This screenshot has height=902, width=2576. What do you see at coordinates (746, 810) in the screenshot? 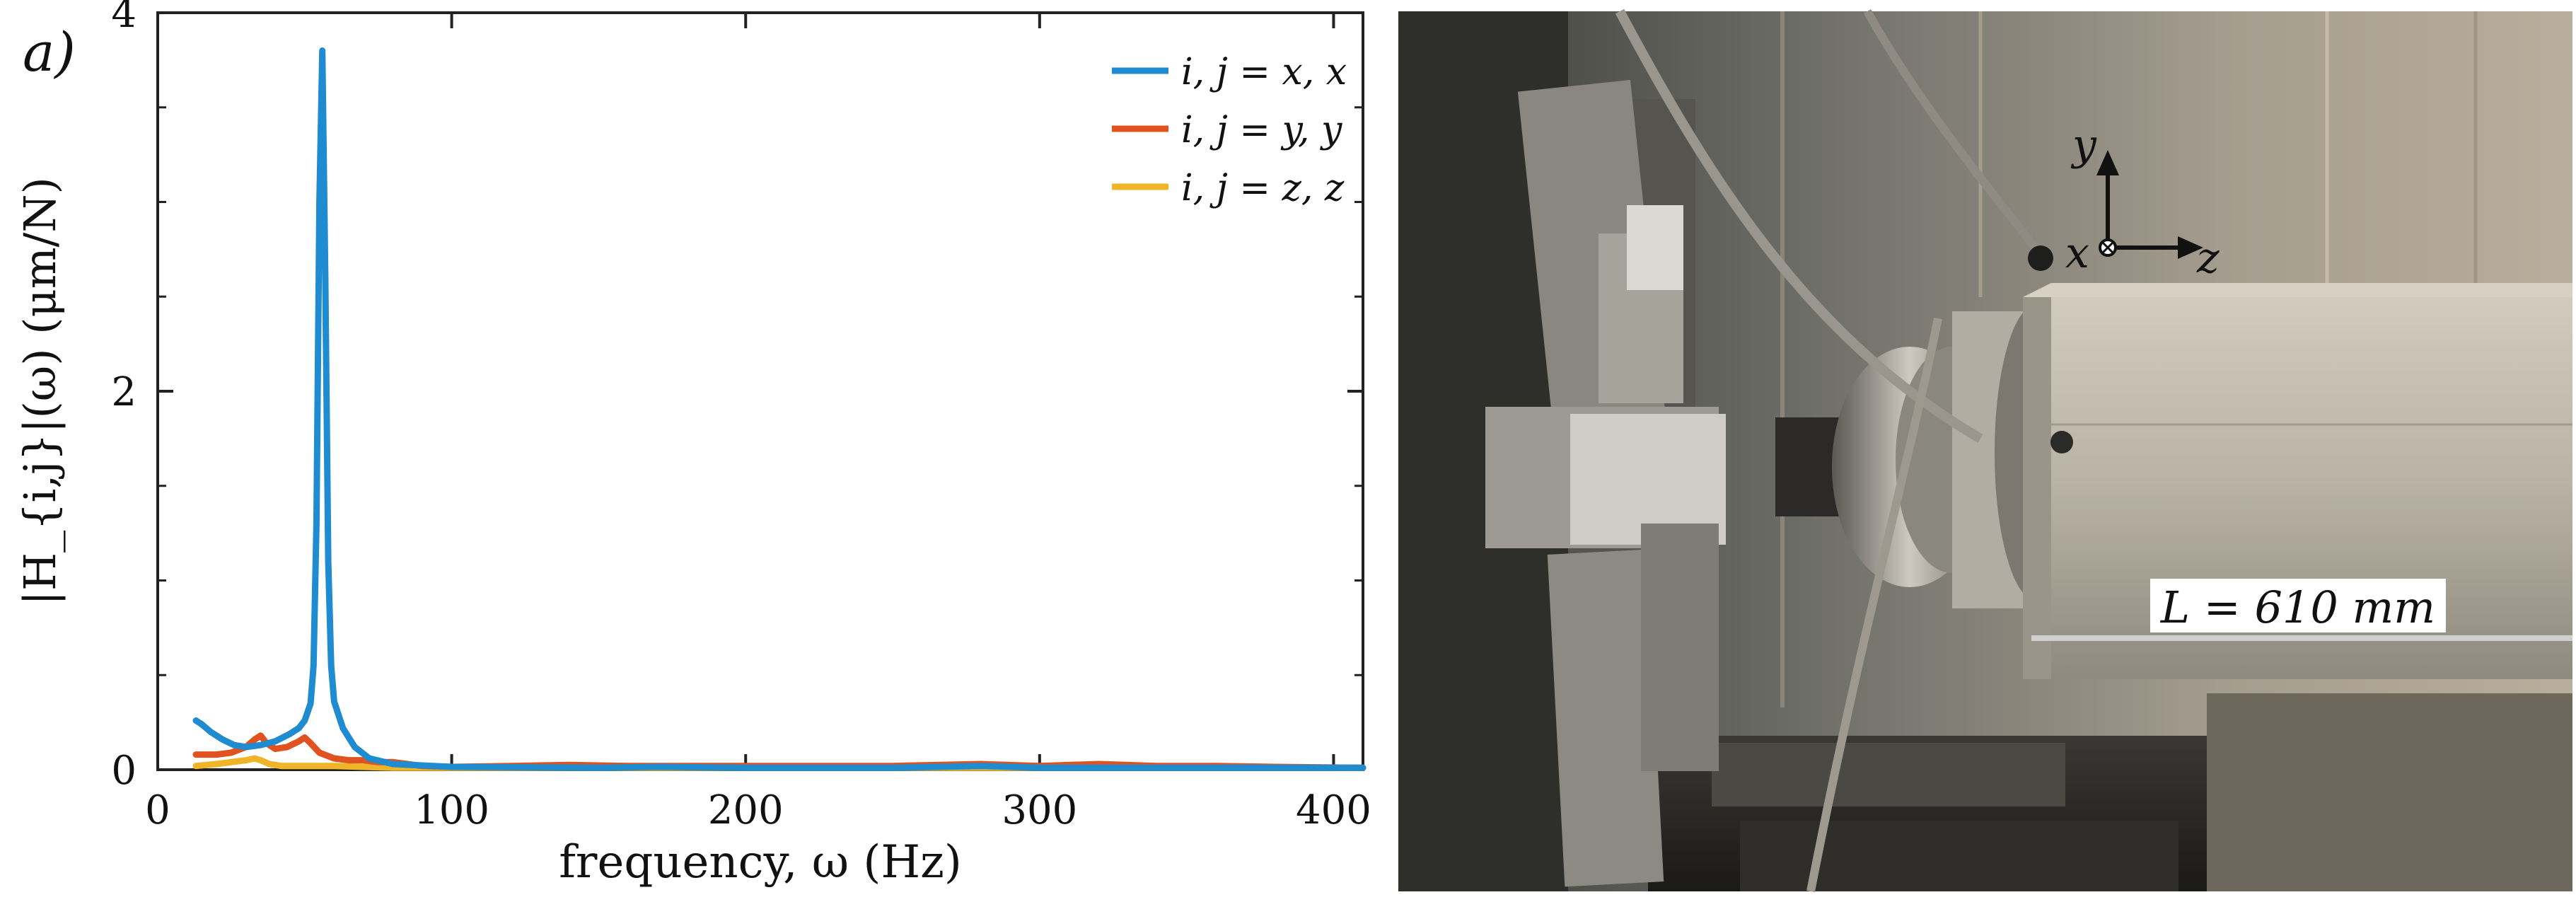
I see `x-tick-label: 200` at bounding box center [746, 810].